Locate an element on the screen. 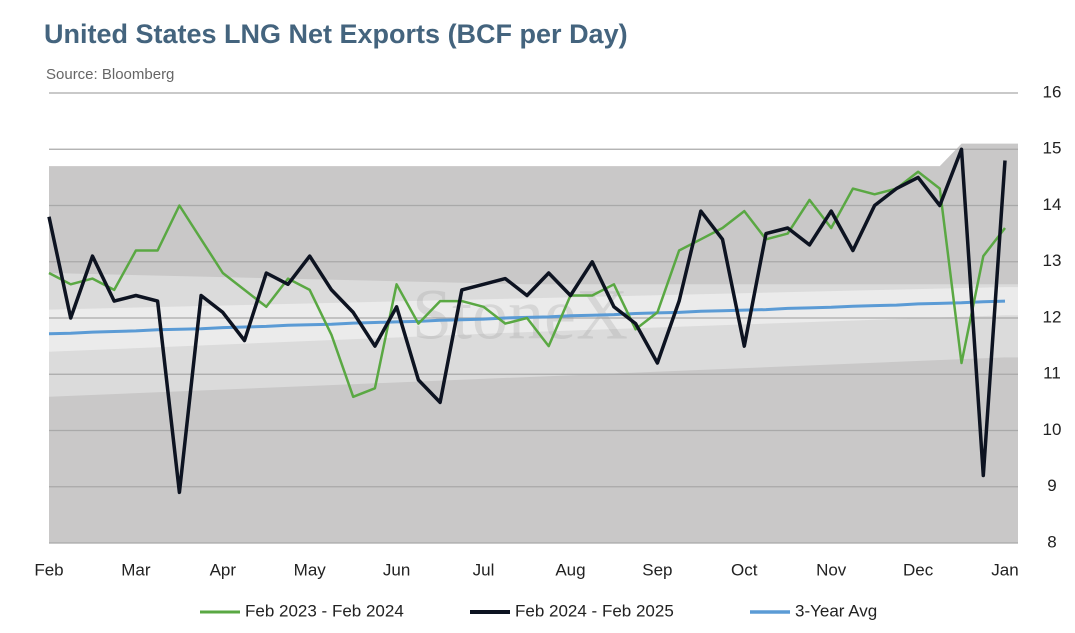 The image size is (1075, 633). legend-label: 3-Year Avg is located at coordinates (836, 610).